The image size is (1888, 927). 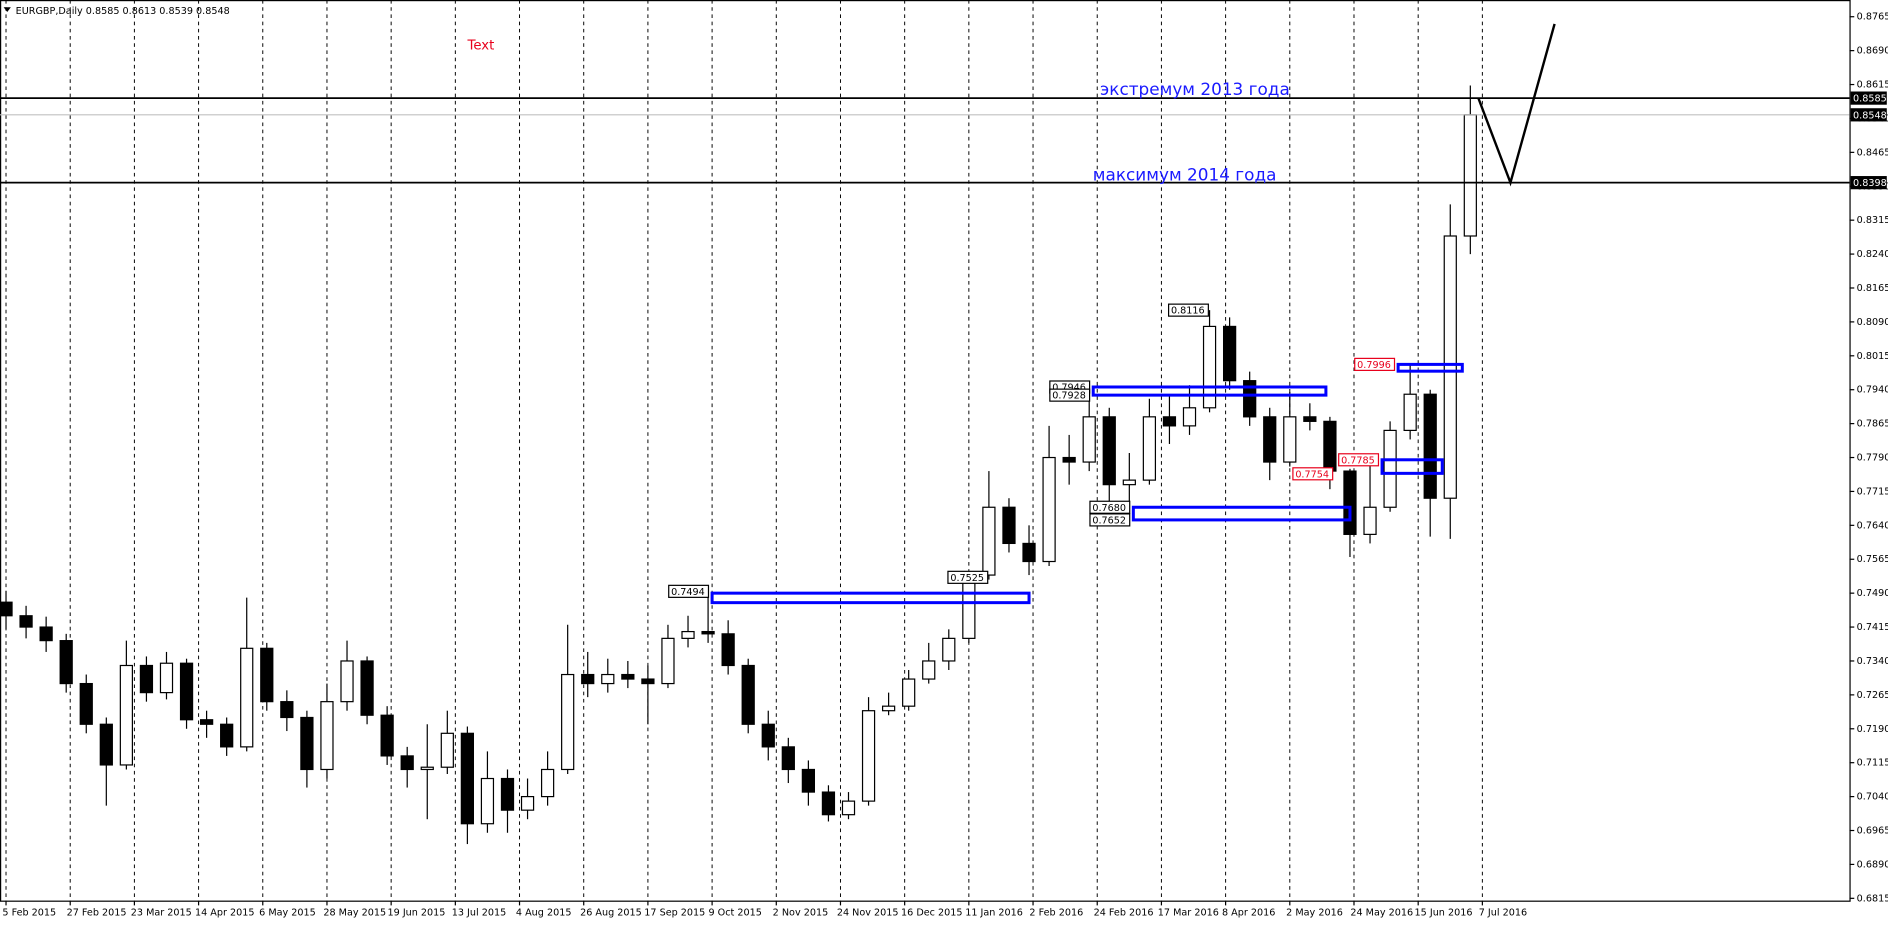 I want to click on level-axis-label: 0.8585, so click(x=1870, y=99).